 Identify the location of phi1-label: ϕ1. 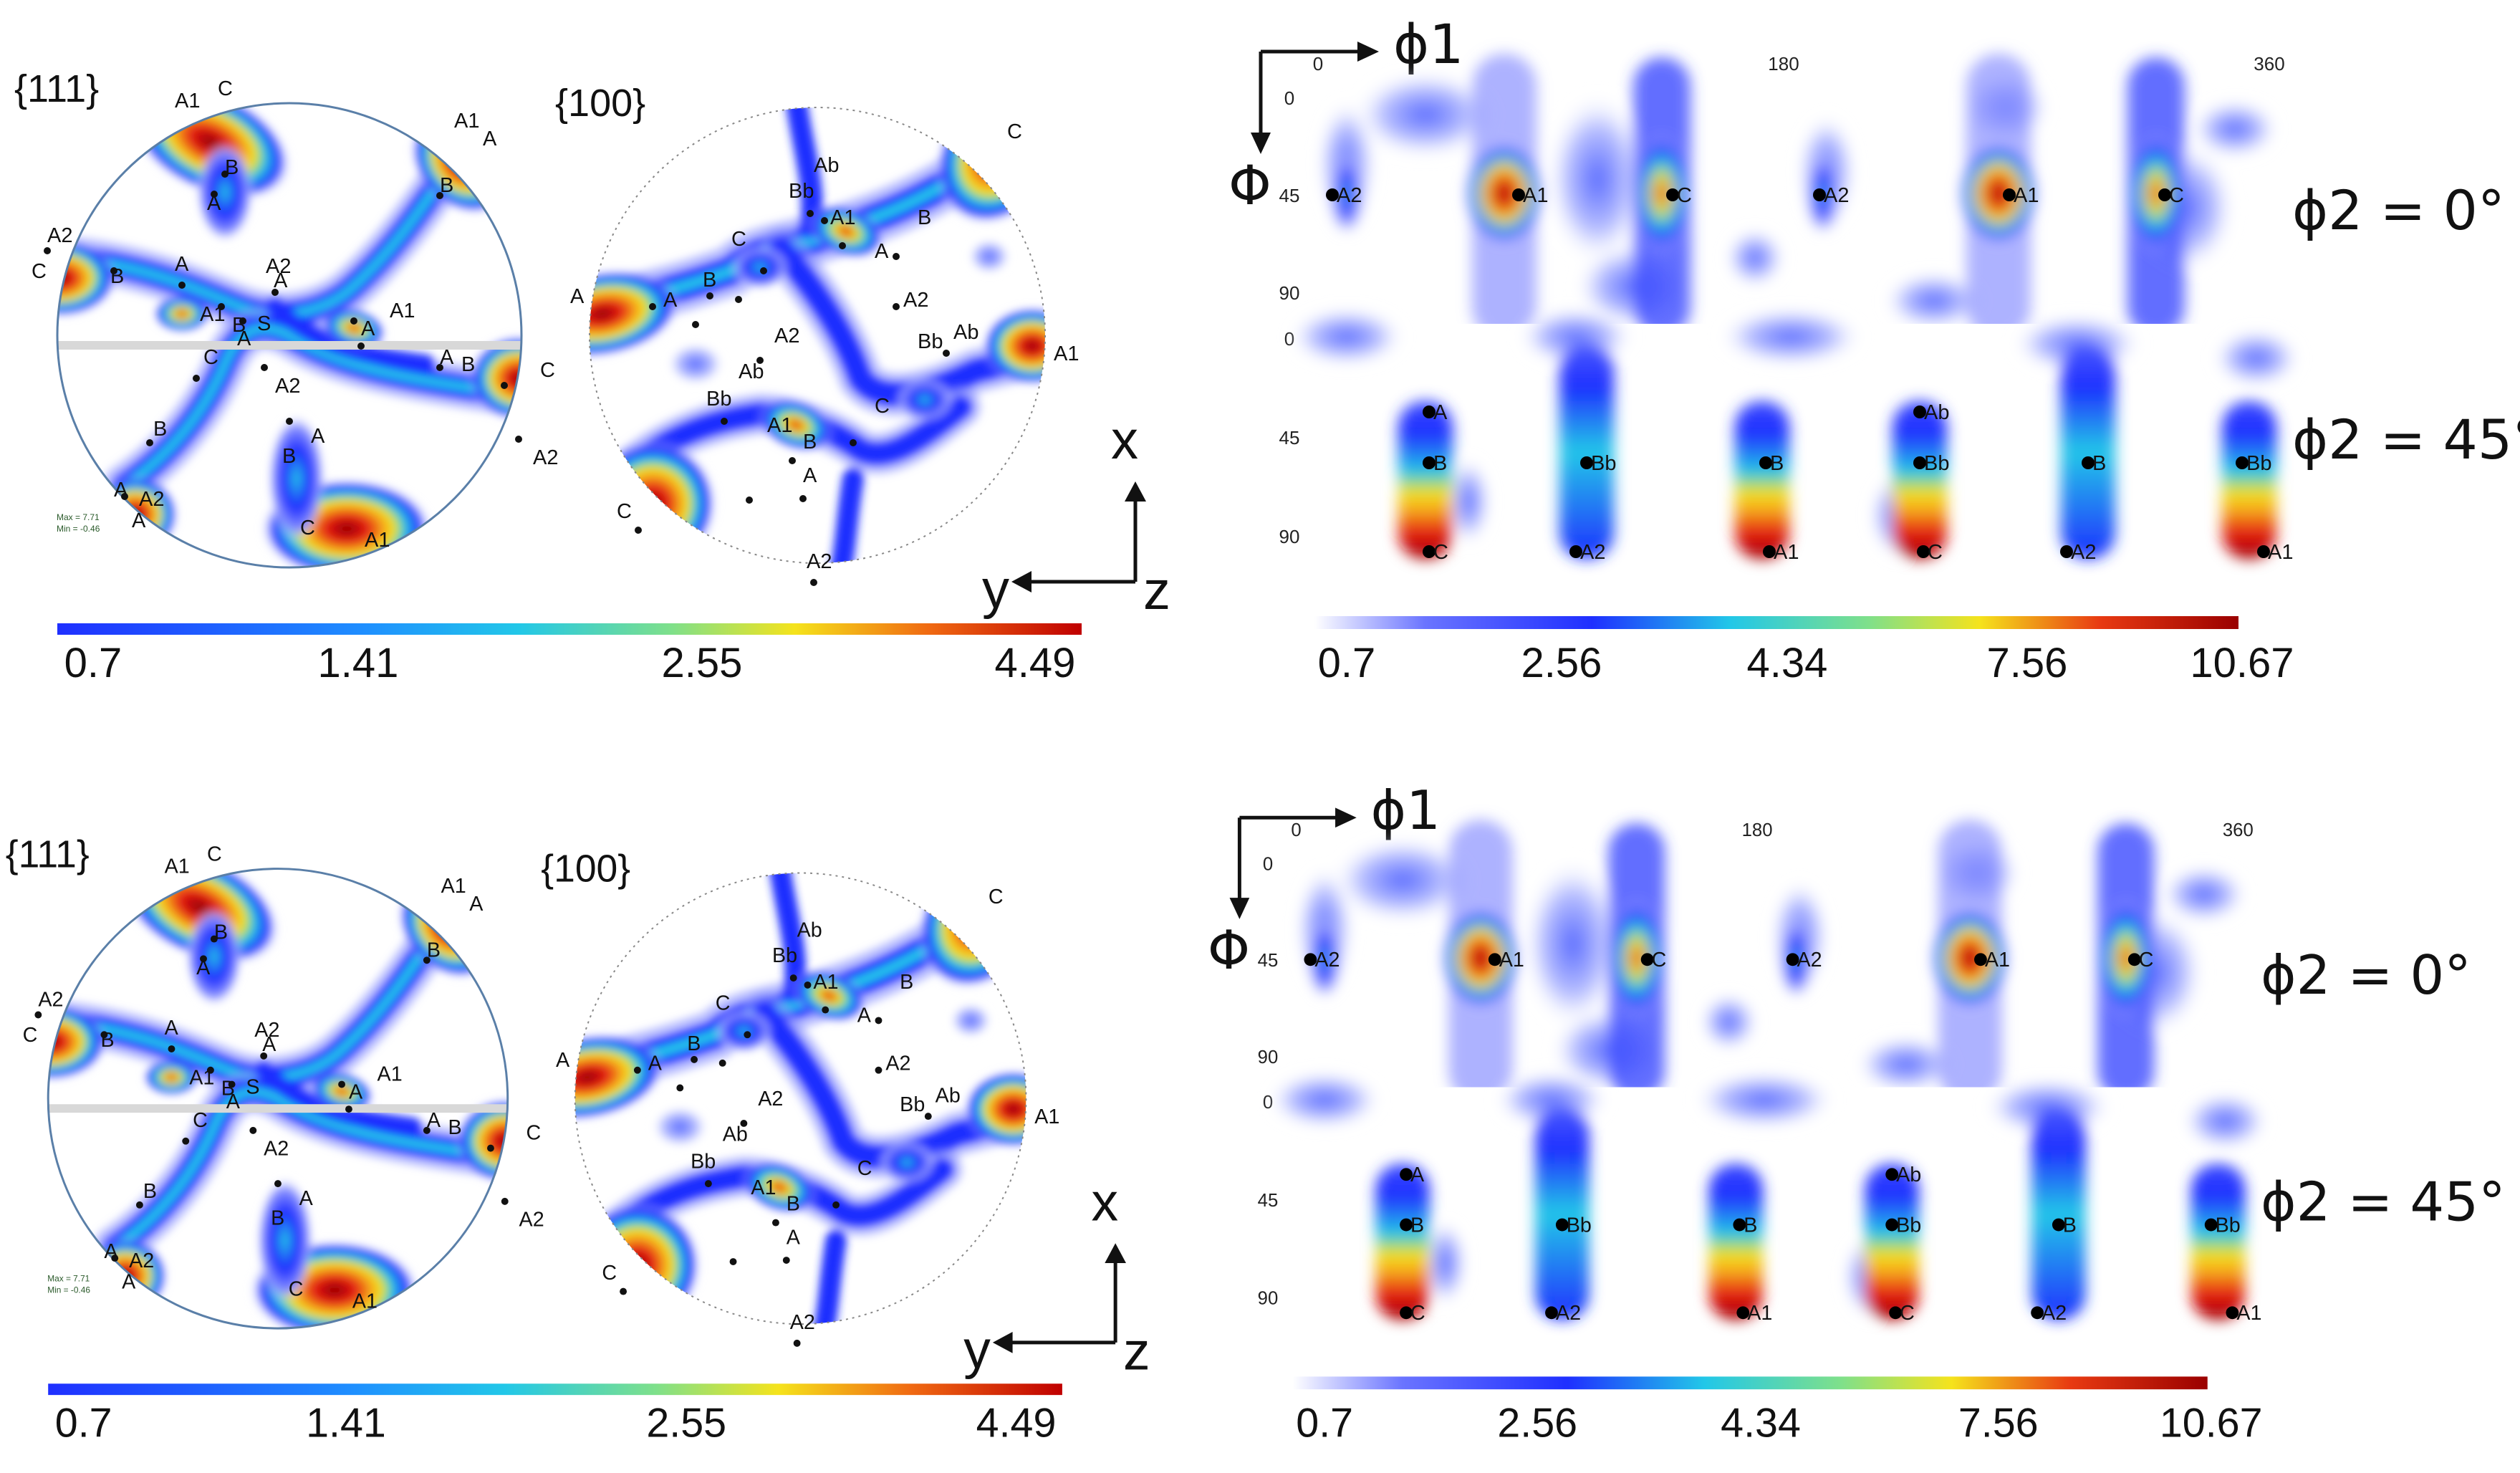
(1428, 44).